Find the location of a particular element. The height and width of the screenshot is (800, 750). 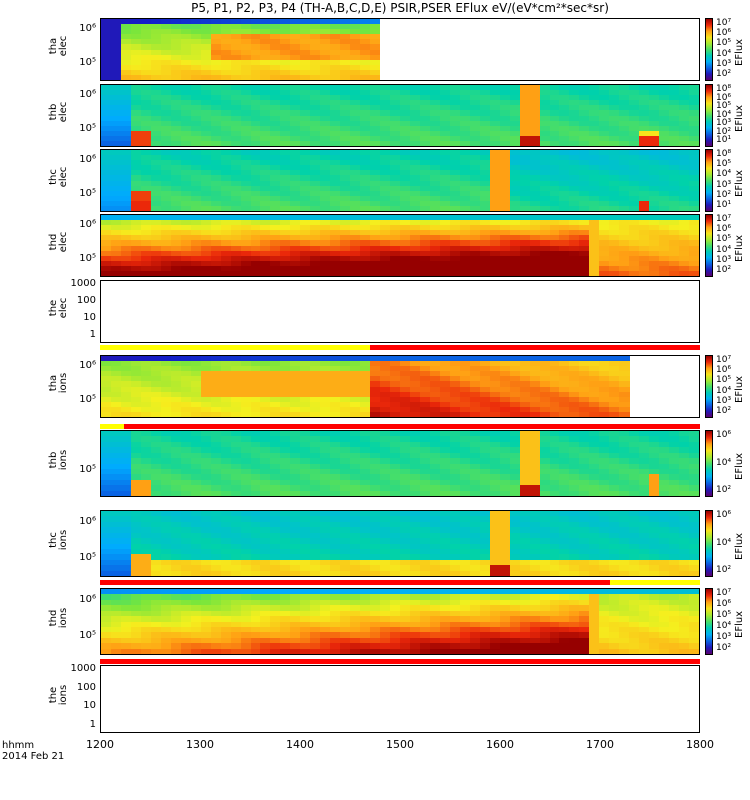

colorbar-tick-label: 10⁶ is located at coordinates (724, 33).